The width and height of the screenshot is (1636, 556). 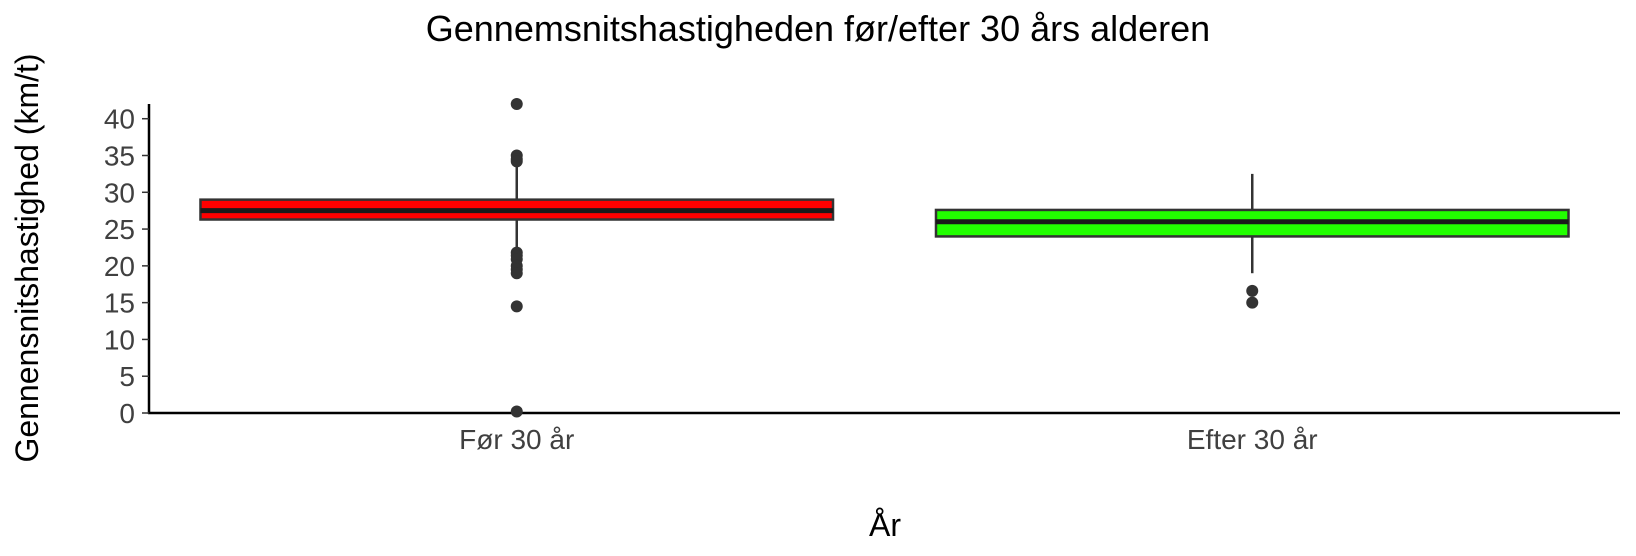 What do you see at coordinates (119, 303) in the screenshot?
I see `y-tick-label: 15` at bounding box center [119, 303].